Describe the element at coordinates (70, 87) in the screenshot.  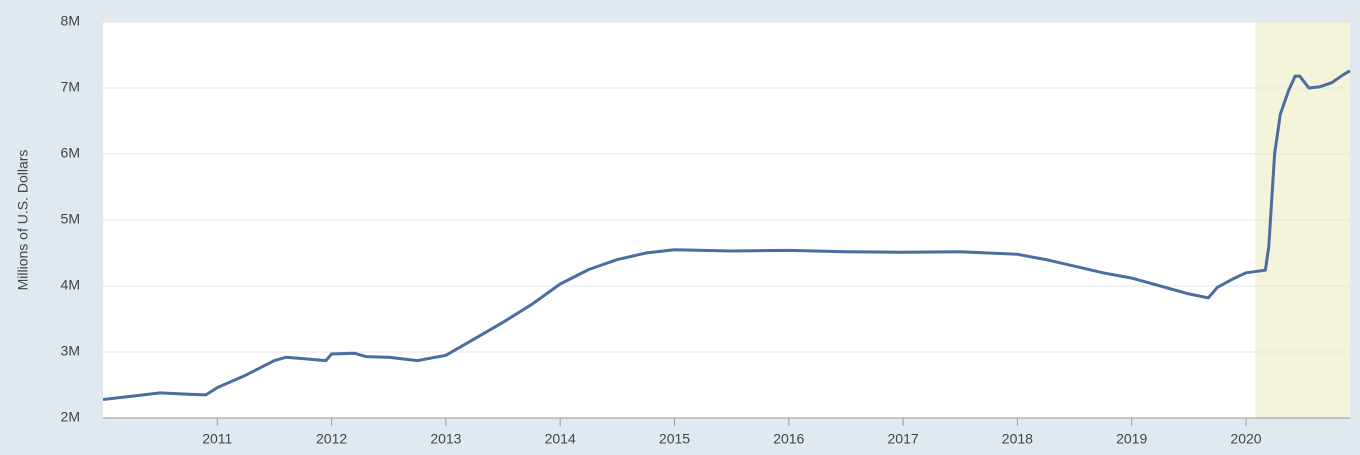
I see `y-tick-label: 7M` at that location.